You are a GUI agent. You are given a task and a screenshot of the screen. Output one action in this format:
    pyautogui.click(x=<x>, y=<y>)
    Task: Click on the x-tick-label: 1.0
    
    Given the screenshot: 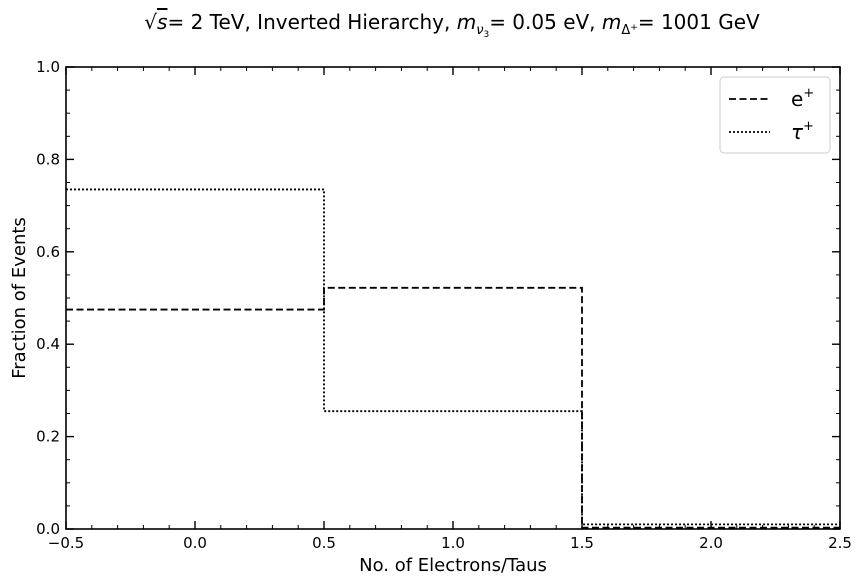 What is the action you would take?
    pyautogui.click(x=453, y=543)
    